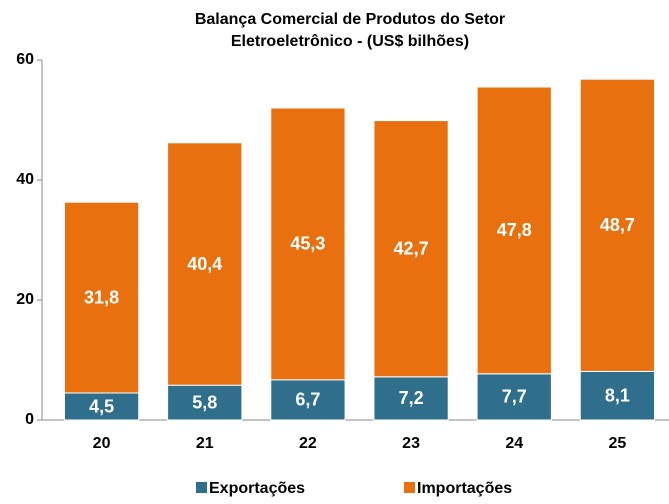 Image resolution: width=669 pixels, height=504 pixels. I want to click on value-label: 8,1, so click(617, 395).